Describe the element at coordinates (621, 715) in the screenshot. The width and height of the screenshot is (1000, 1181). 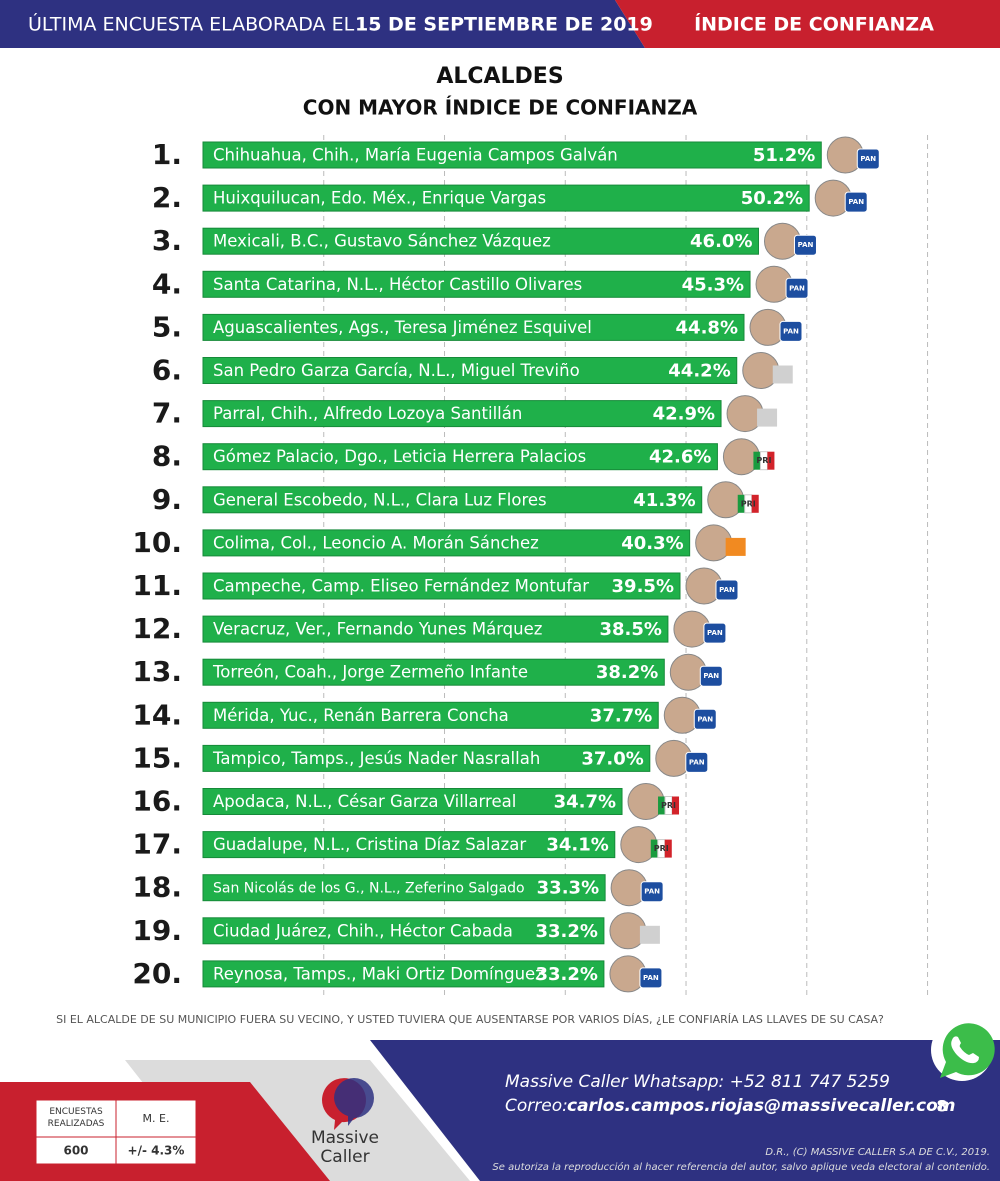
I see `value-label: 37.7%` at that location.